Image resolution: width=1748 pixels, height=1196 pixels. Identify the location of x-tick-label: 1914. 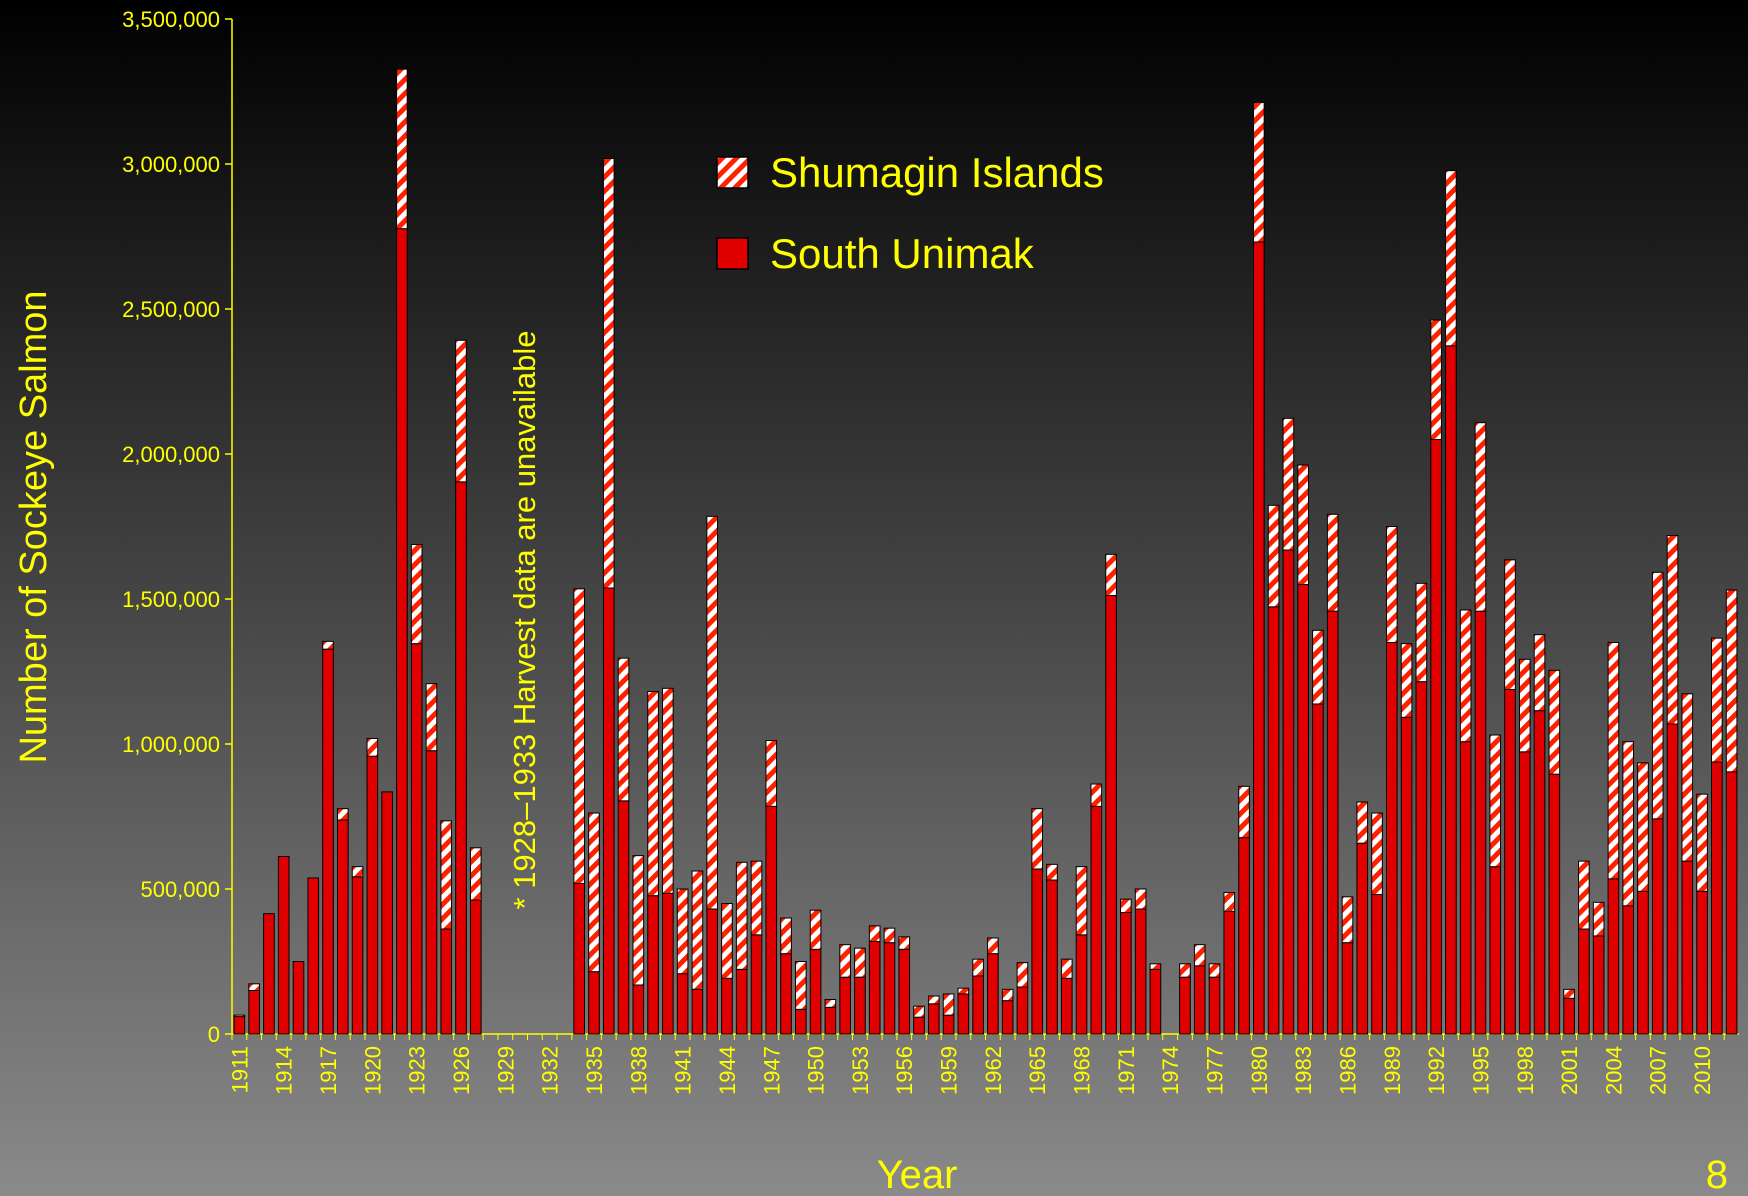
(284, 1070).